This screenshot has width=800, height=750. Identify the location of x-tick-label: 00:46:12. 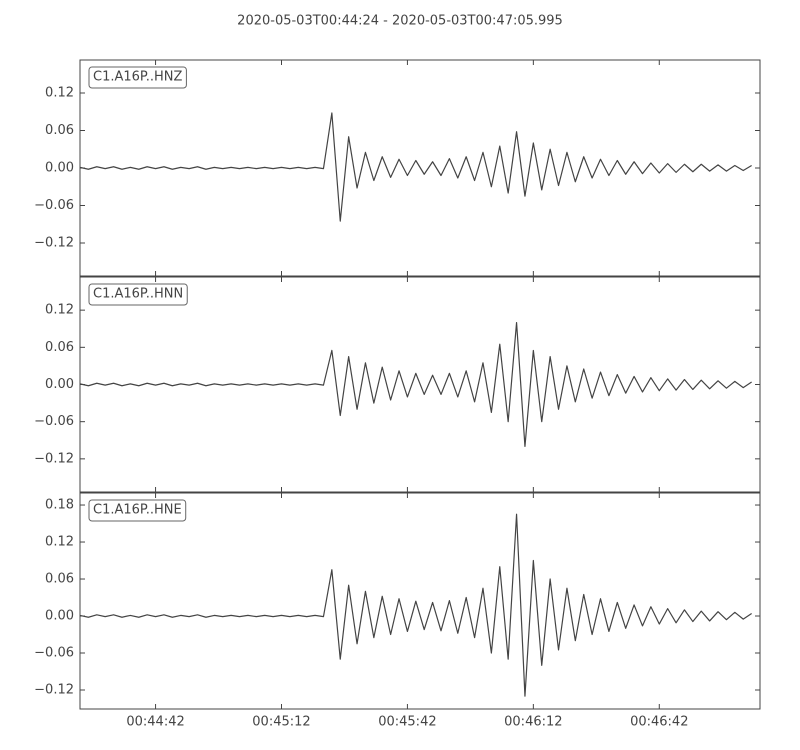
(533, 722).